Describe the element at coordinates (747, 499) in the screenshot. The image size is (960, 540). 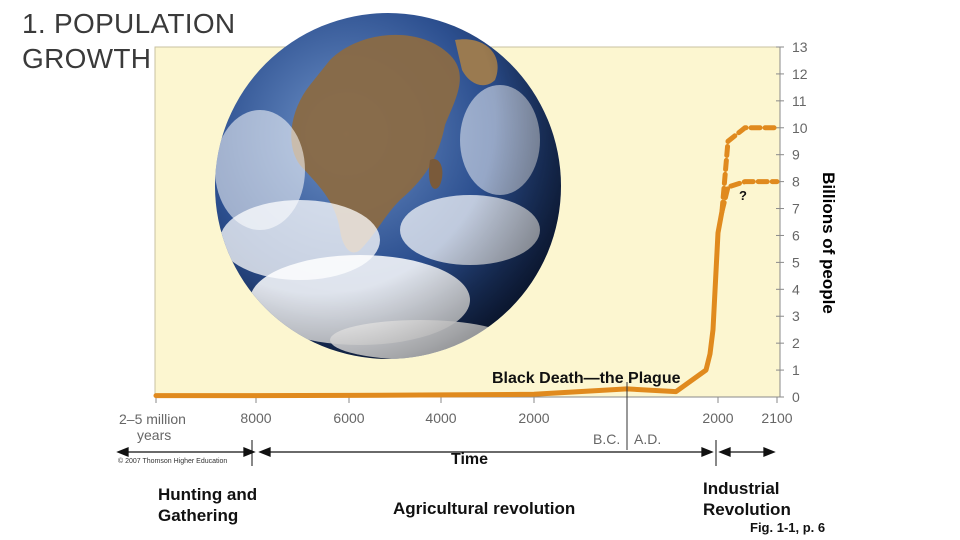
I see `era-industrial: Industrial Revolution` at that location.